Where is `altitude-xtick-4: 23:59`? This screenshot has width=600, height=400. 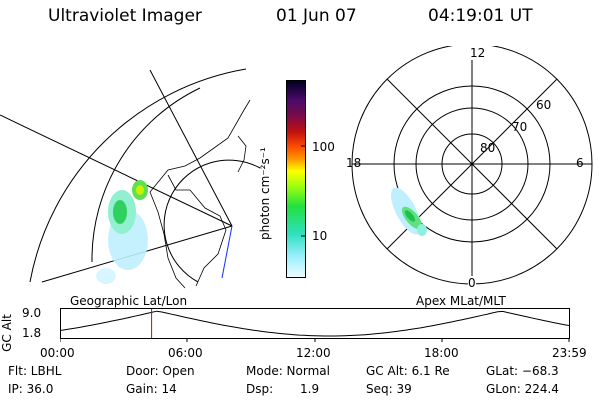
altitude-xtick-4: 23:59 is located at coordinates (569, 353).